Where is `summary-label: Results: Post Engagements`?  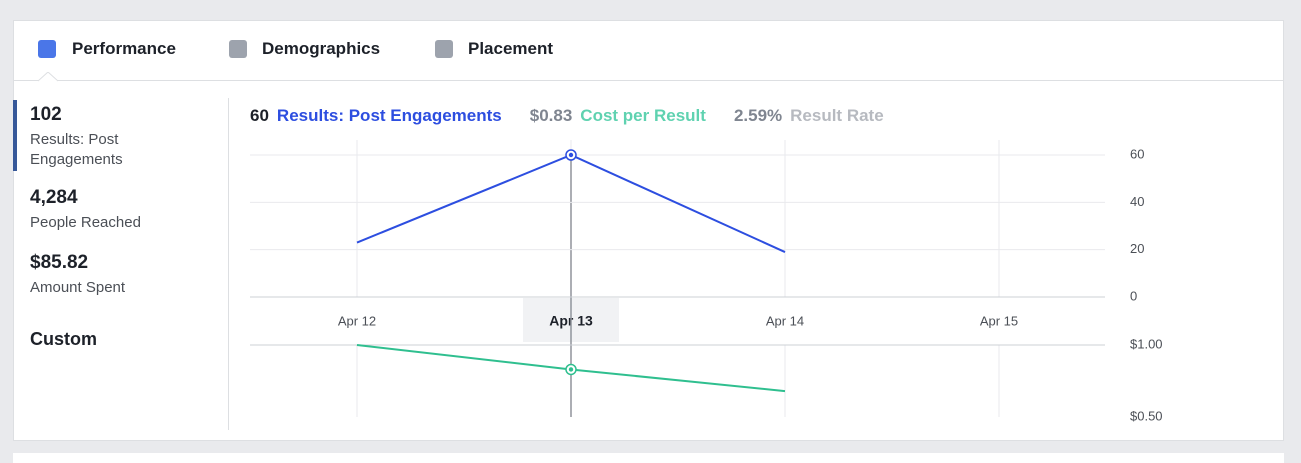
summary-label: Results: Post Engagements is located at coordinates (389, 115).